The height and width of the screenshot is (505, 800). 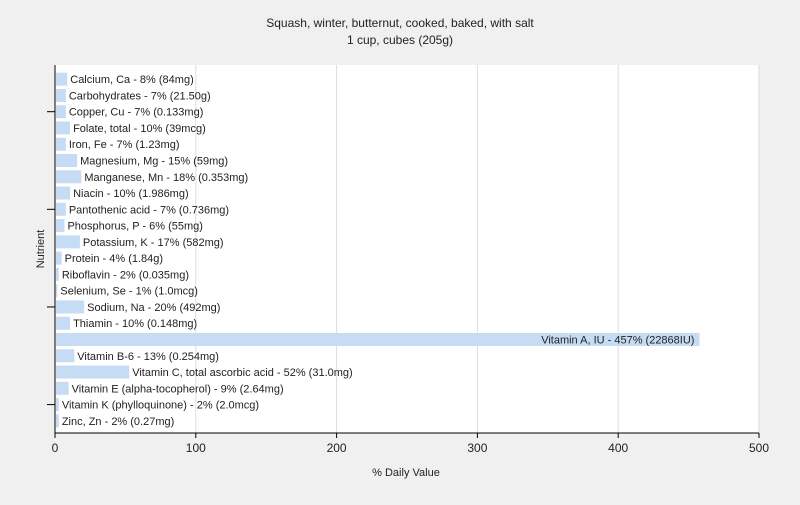 What do you see at coordinates (124, 145) in the screenshot?
I see `bar-label-4: Iron, Fe - 7% (1.23mg)` at bounding box center [124, 145].